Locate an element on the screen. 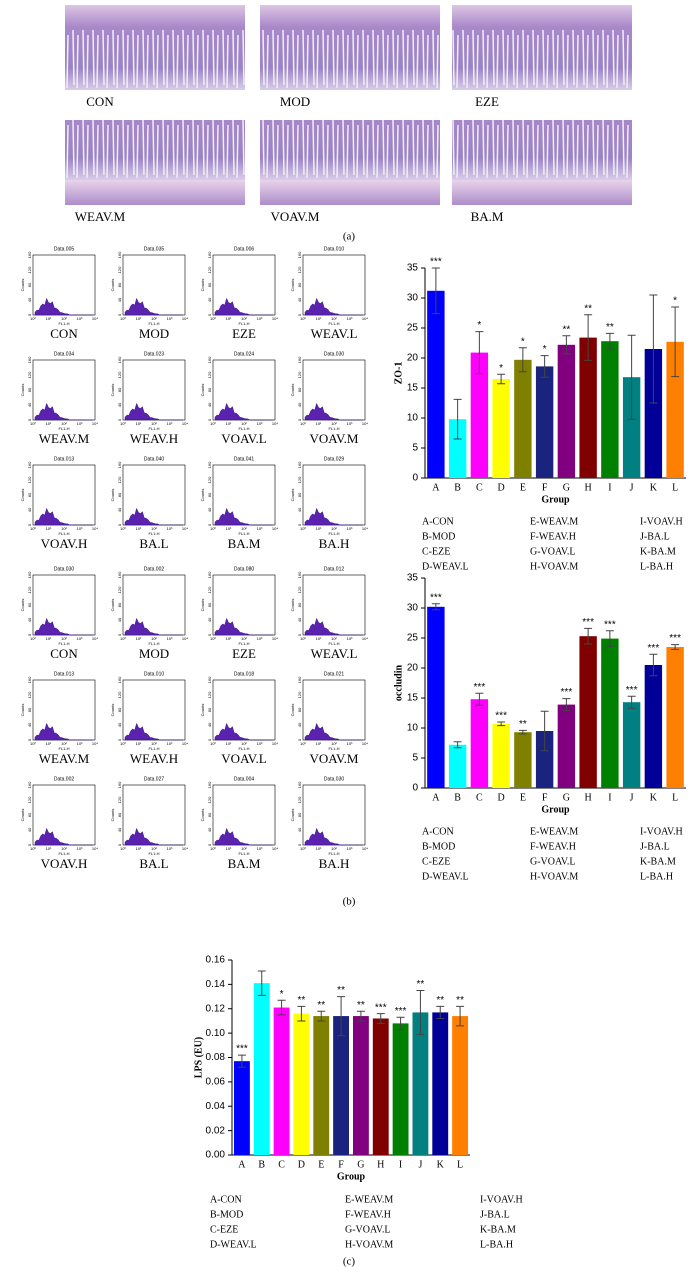 This screenshot has height=1267, width=698. panel-id: Data.034 is located at coordinates (64, 354).